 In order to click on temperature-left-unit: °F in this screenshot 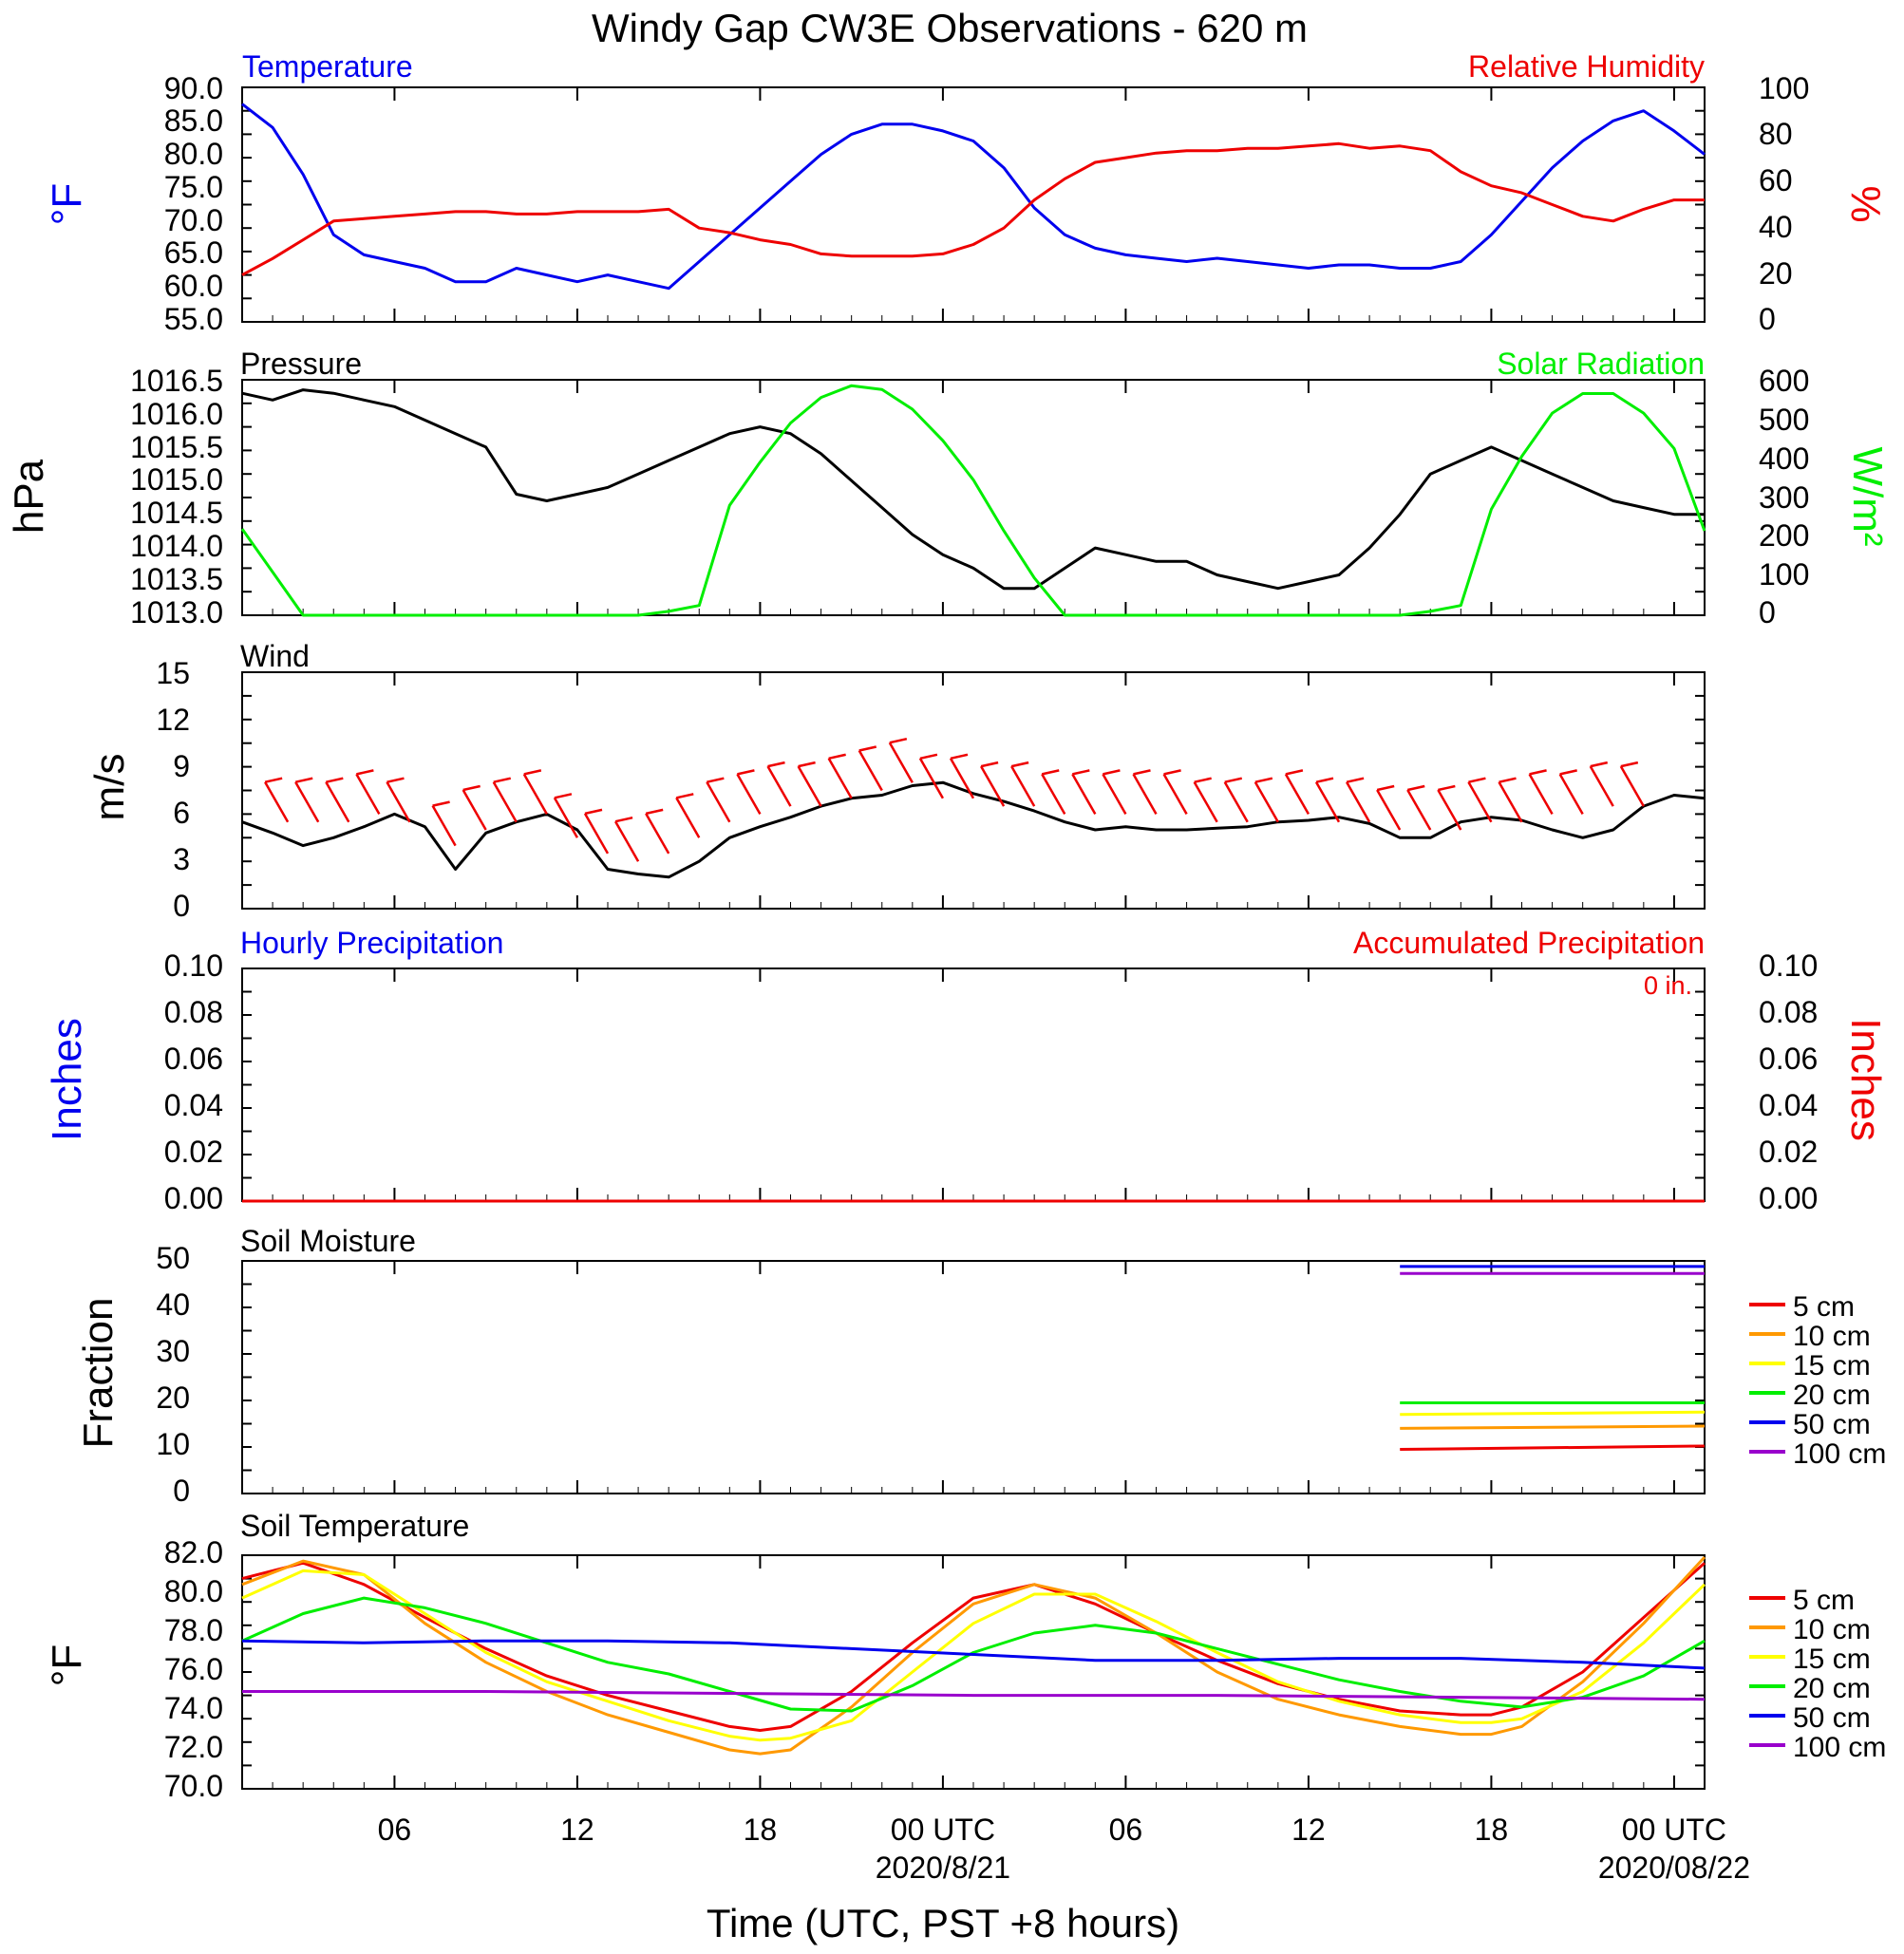, I will do `click(67, 204)`.